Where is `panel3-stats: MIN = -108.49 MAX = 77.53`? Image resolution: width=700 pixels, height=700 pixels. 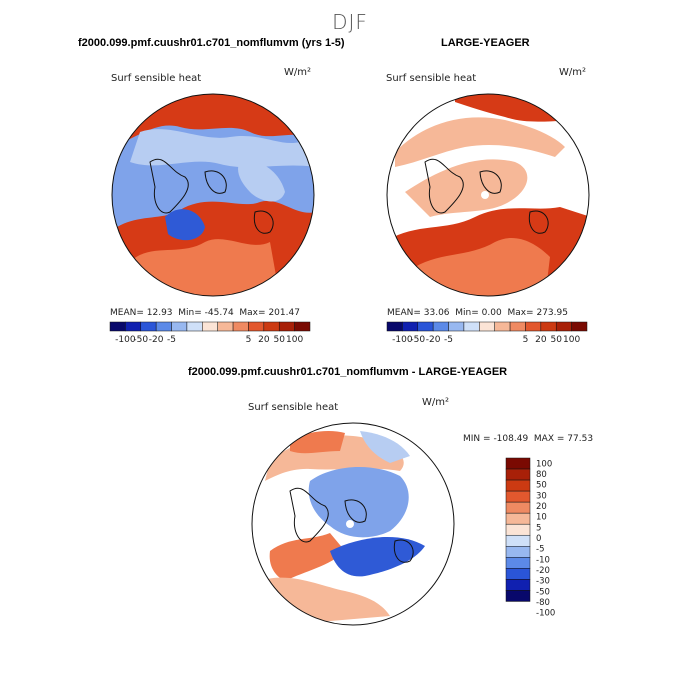 panel3-stats: MIN = -108.49 MAX = 77.53 is located at coordinates (528, 439).